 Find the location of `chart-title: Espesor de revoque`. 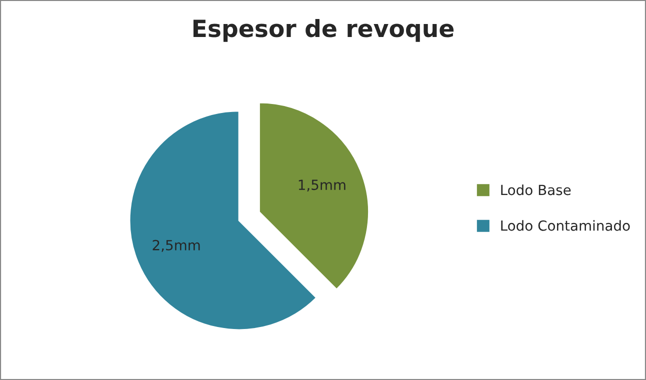

chart-title: Espesor de revoque is located at coordinates (323, 30).